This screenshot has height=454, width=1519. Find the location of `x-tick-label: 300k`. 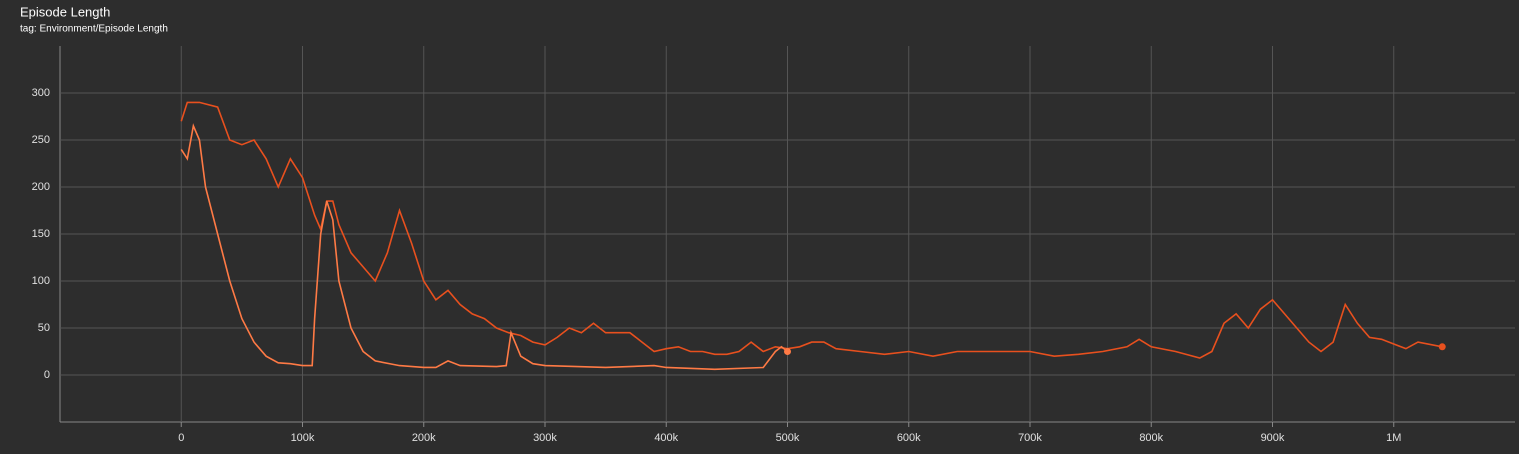

x-tick-label: 300k is located at coordinates (545, 438).